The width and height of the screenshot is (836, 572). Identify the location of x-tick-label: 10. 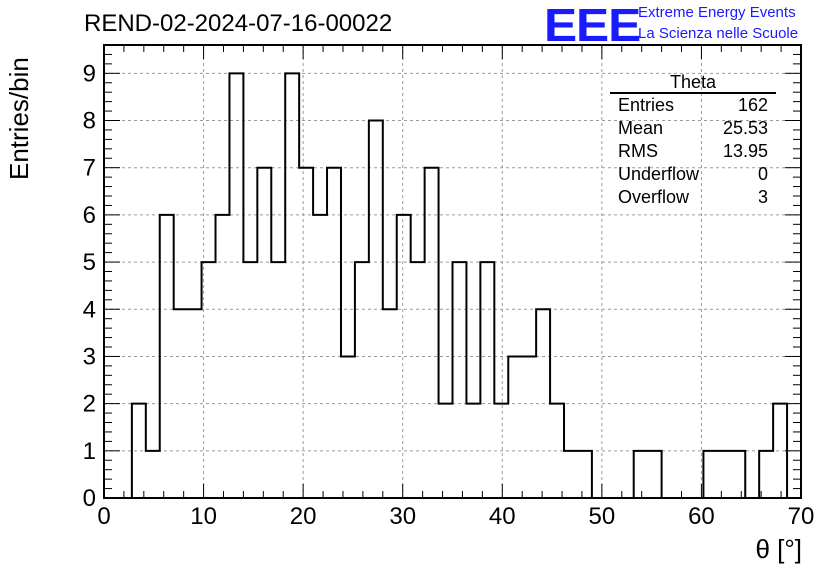
(203, 516).